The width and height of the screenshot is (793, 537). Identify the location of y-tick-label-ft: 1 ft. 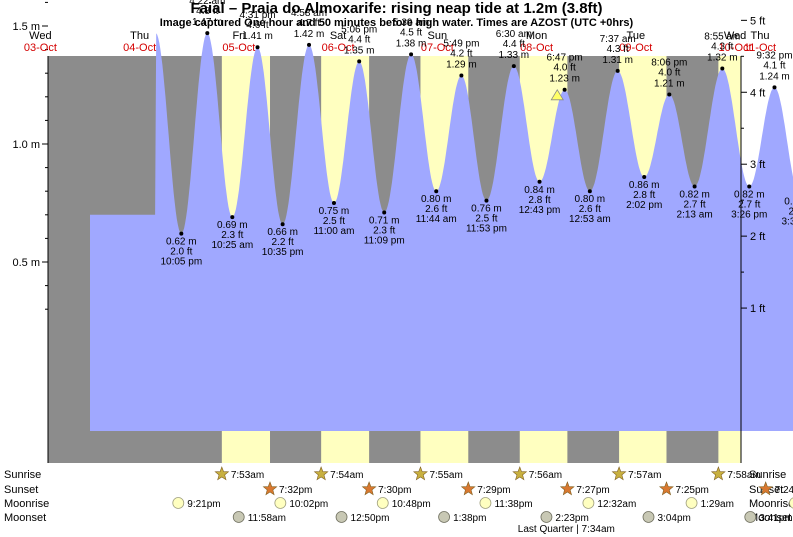
(757, 309).